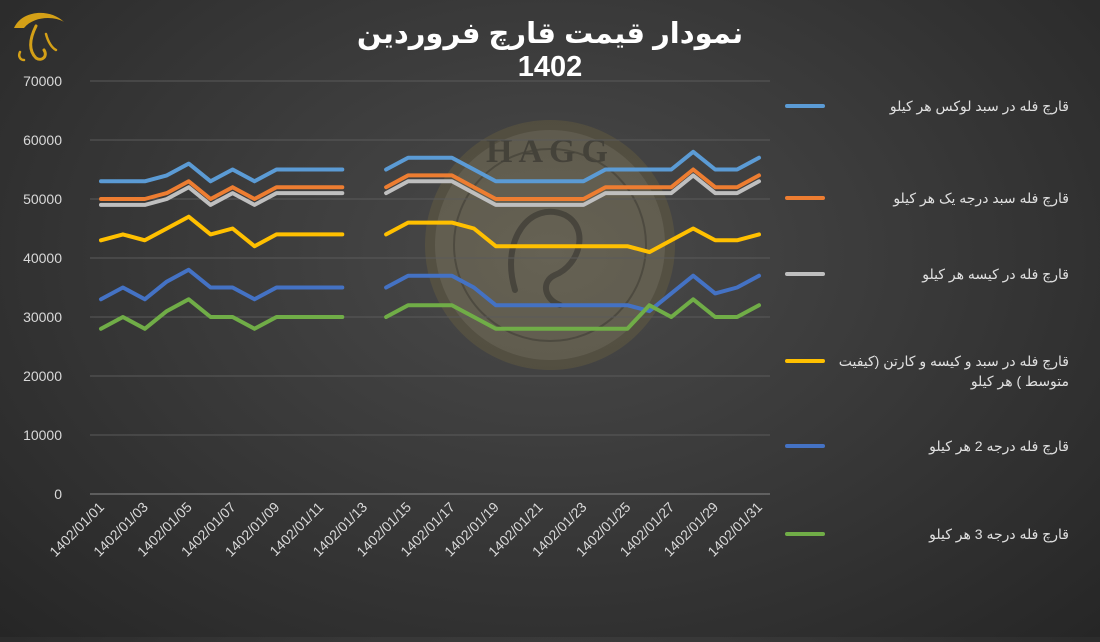 This screenshot has width=1100, height=642. Describe the element at coordinates (42, 199) in the screenshot. I see `y-tick-label: 50000` at that location.